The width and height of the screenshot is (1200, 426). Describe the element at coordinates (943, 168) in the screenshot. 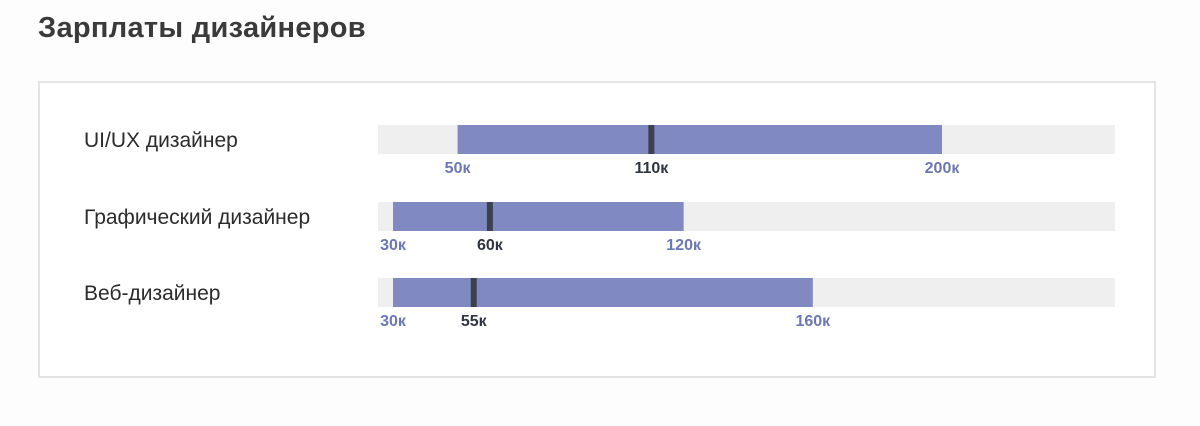

I see `max-salary-label: 200к` at that location.